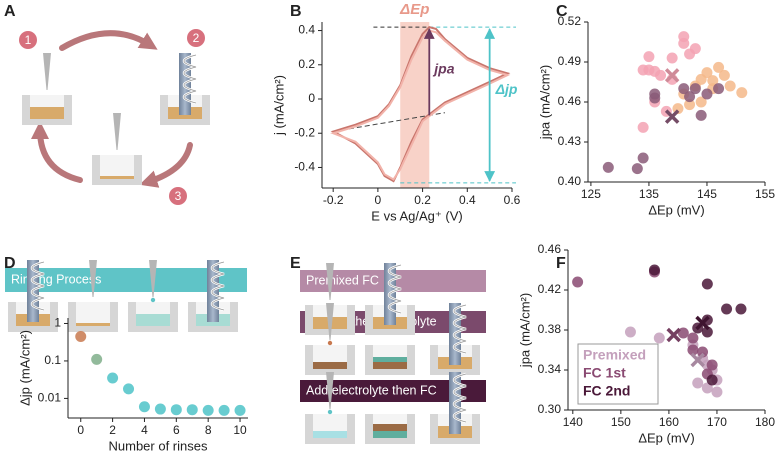 This screenshot has height=462, width=780. What do you see at coordinates (414, 9) in the screenshot?
I see `annotation: ΔEp` at bounding box center [414, 9].